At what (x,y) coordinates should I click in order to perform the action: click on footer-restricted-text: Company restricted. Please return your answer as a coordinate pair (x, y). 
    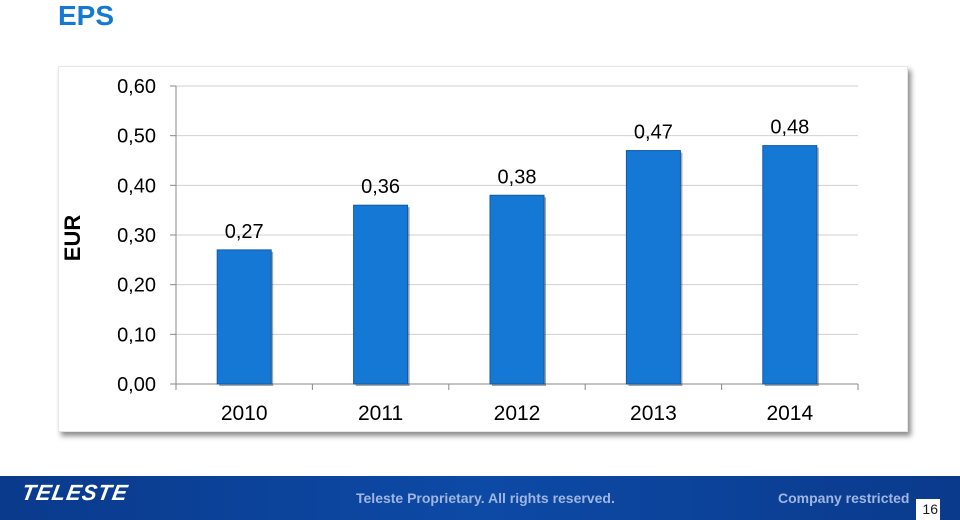
    Looking at the image, I should click on (844, 498).